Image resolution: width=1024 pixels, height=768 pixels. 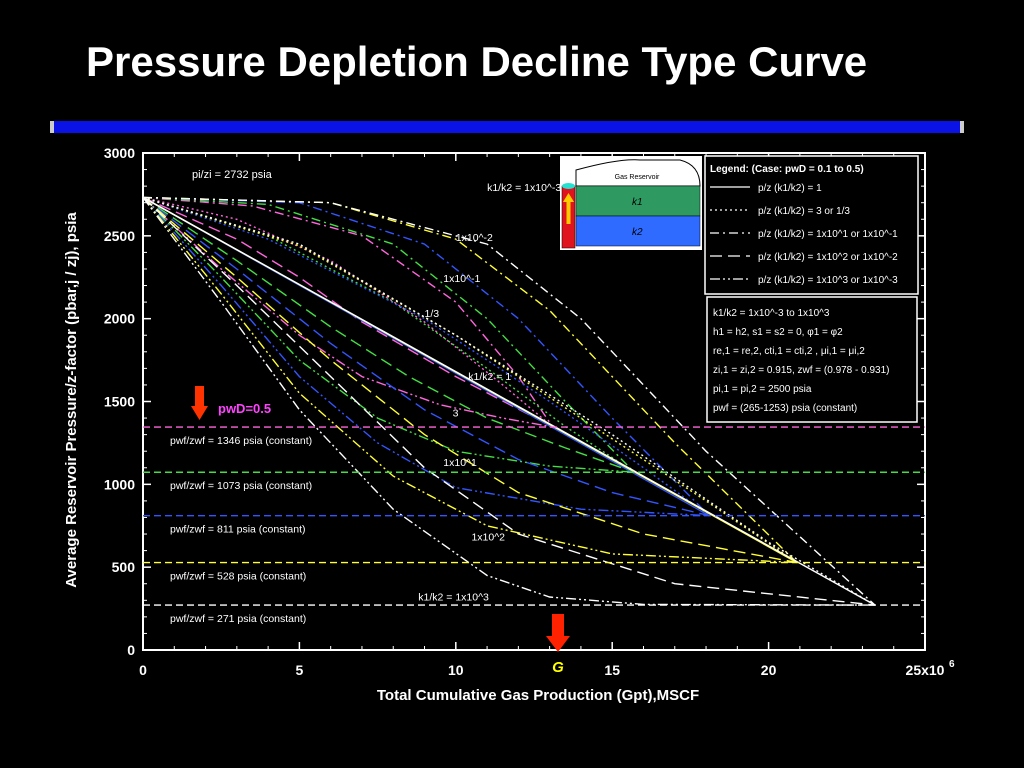 I want to click on y-tick-label: 2500, so click(x=119, y=236).